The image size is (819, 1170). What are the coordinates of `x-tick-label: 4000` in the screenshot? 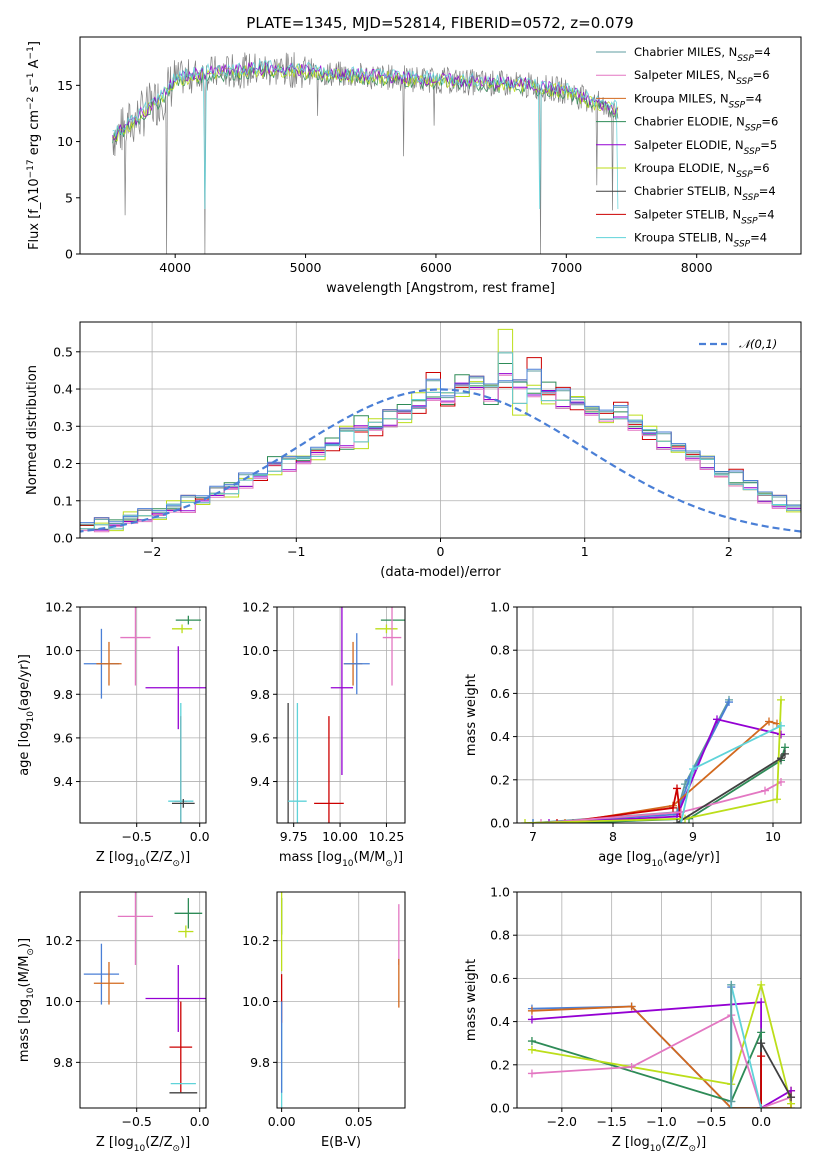 It's located at (175, 267).